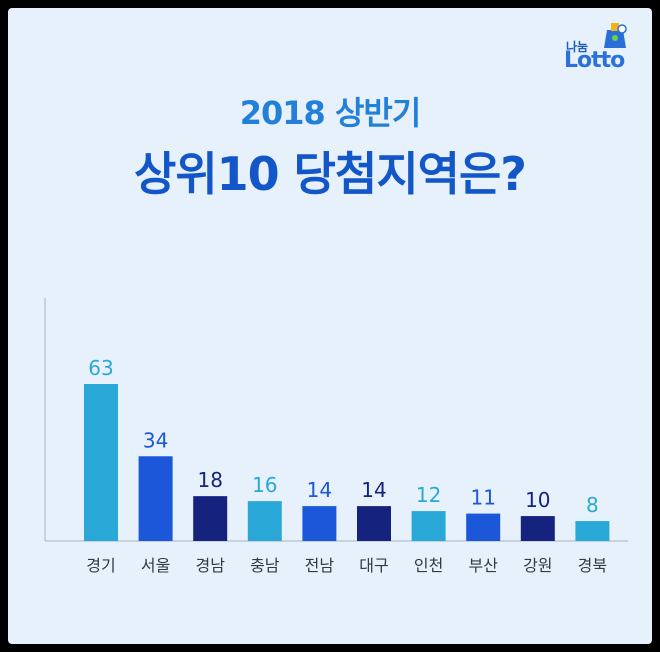 The image size is (660, 652). I want to click on category-label: 경북, so click(592, 565).